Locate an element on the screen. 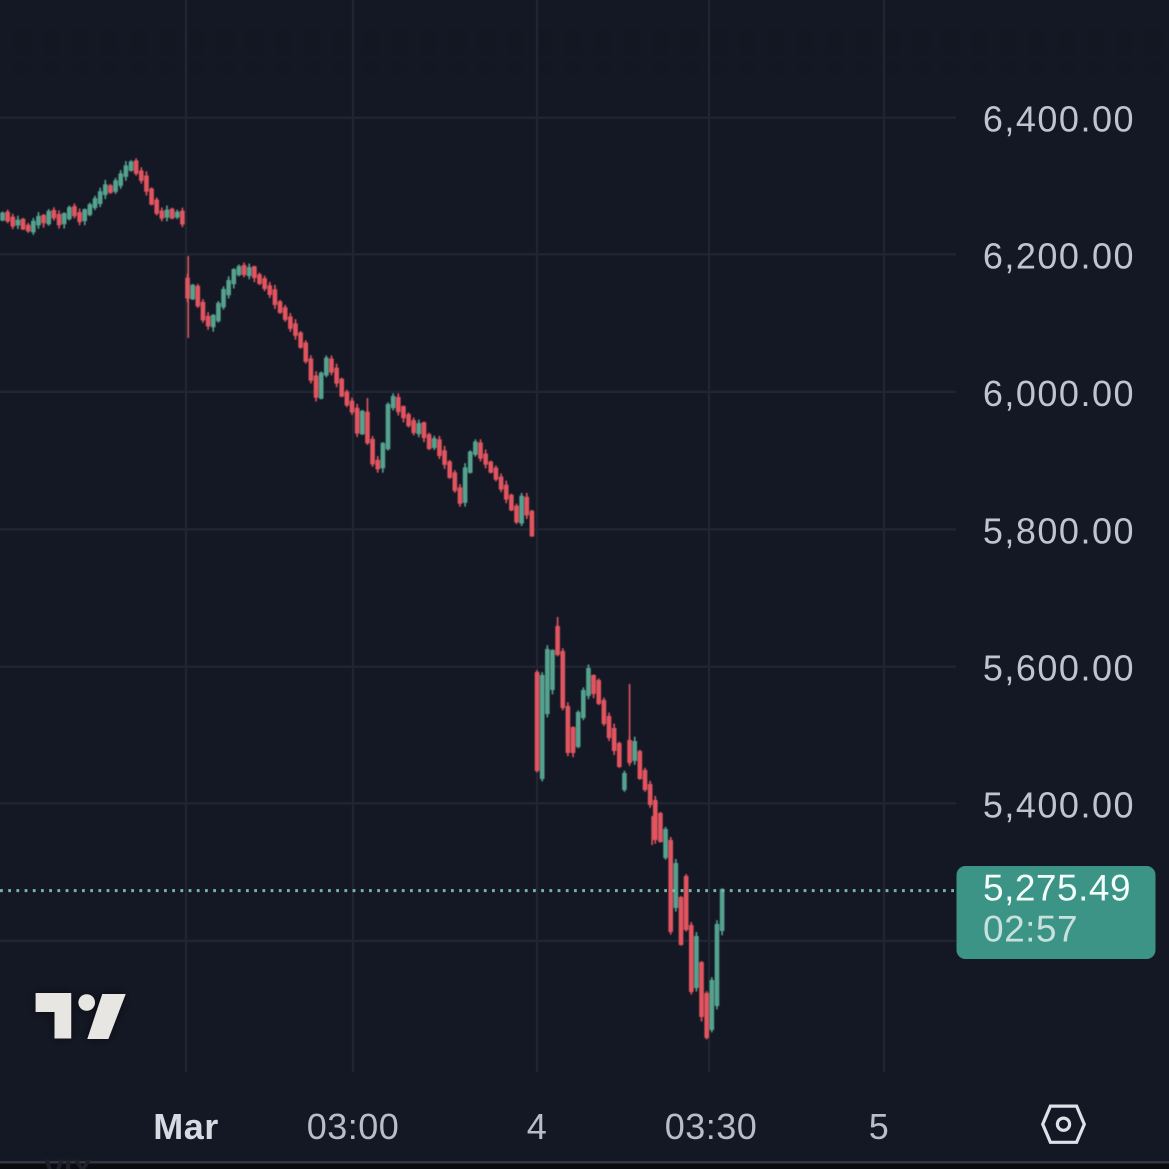 The width and height of the screenshot is (1169, 1169). svg-text: 5,275.49 is located at coordinates (1057, 888).